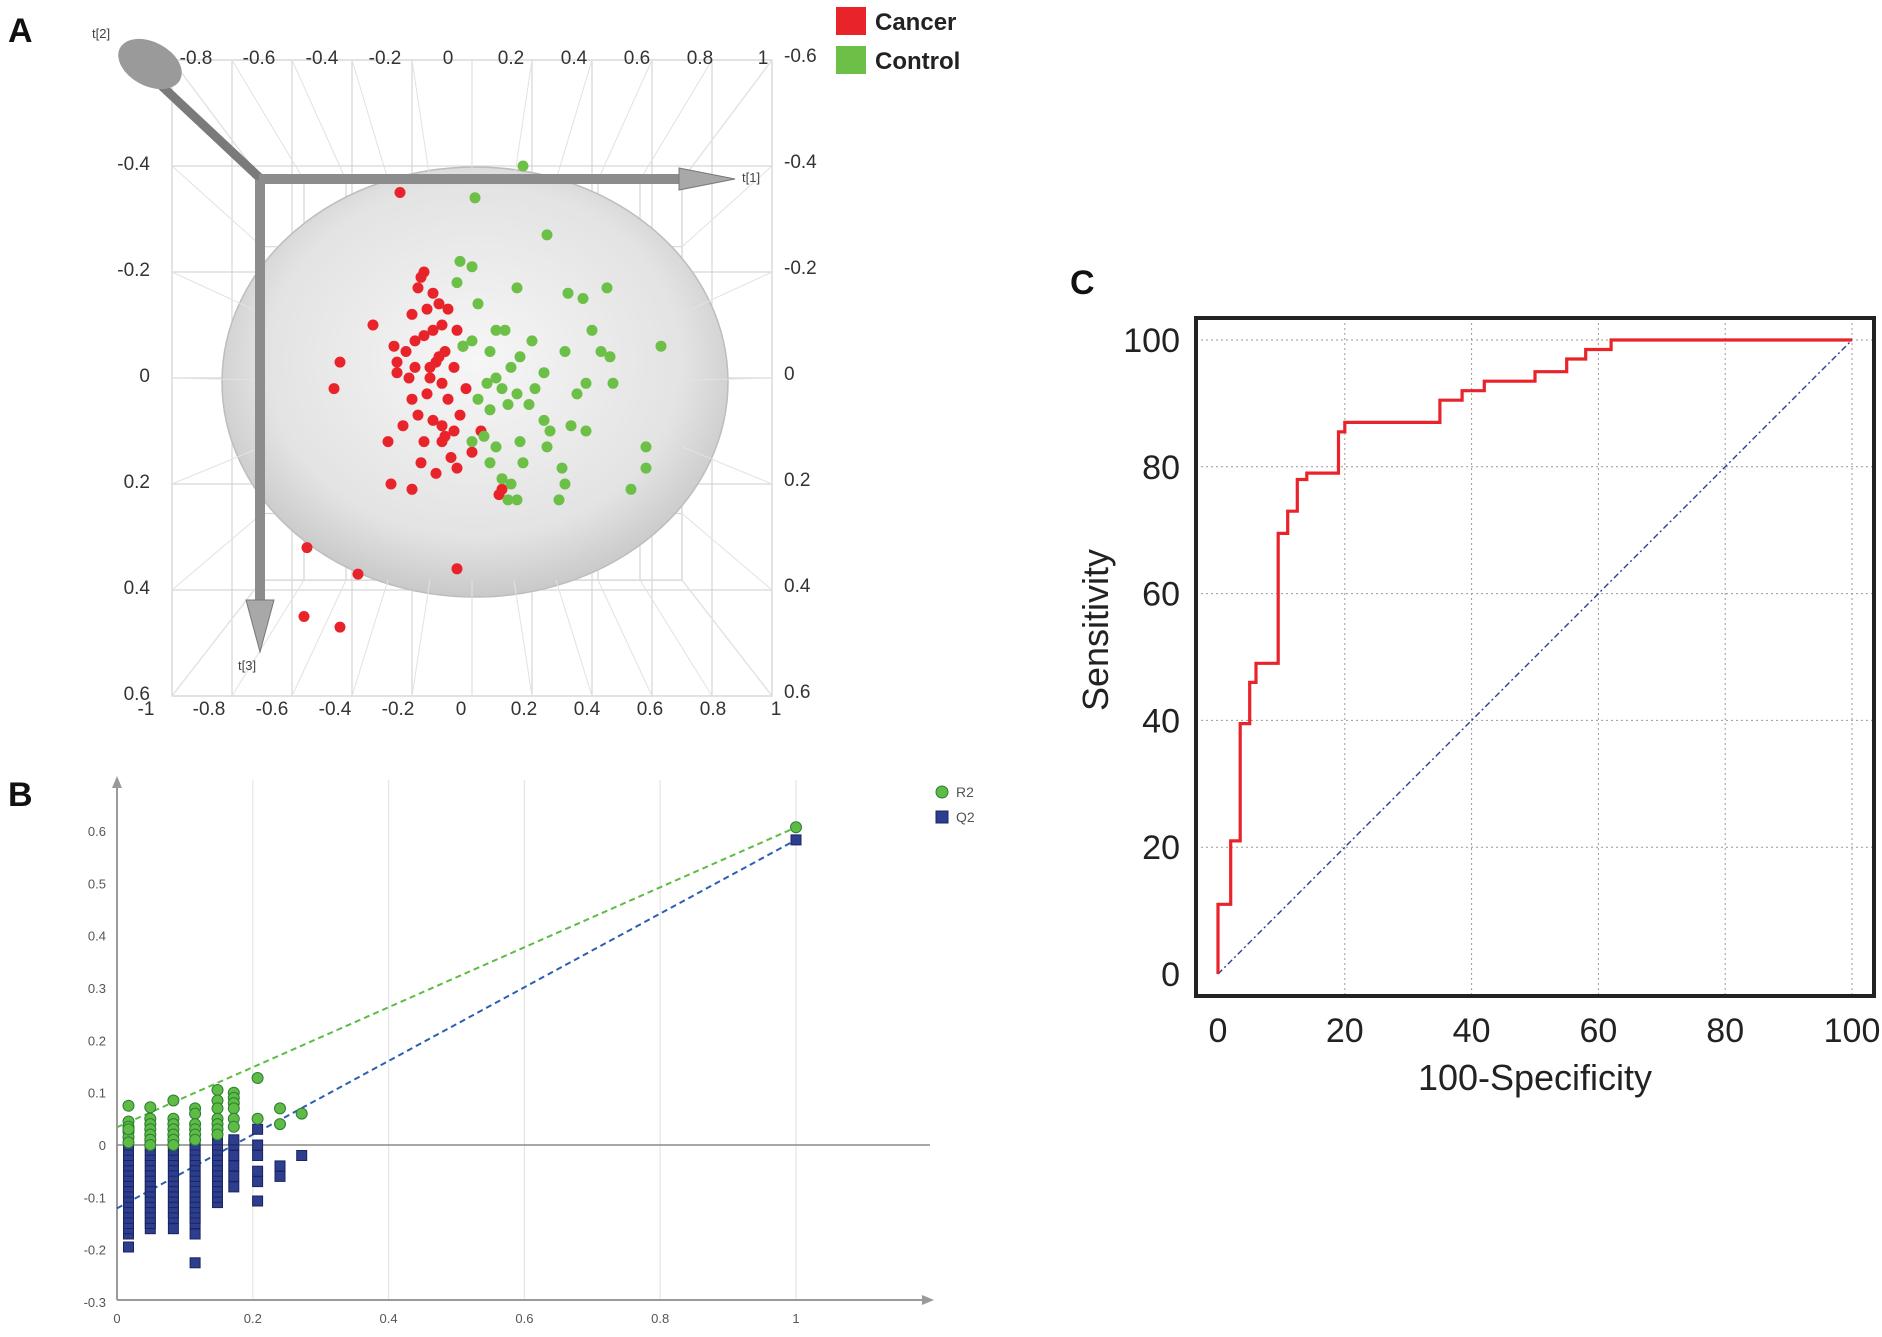 Image resolution: width=1882 pixels, height=1337 pixels. Describe the element at coordinates (1218, 1031) in the screenshot. I see `roc-x-tick: 0` at that location.